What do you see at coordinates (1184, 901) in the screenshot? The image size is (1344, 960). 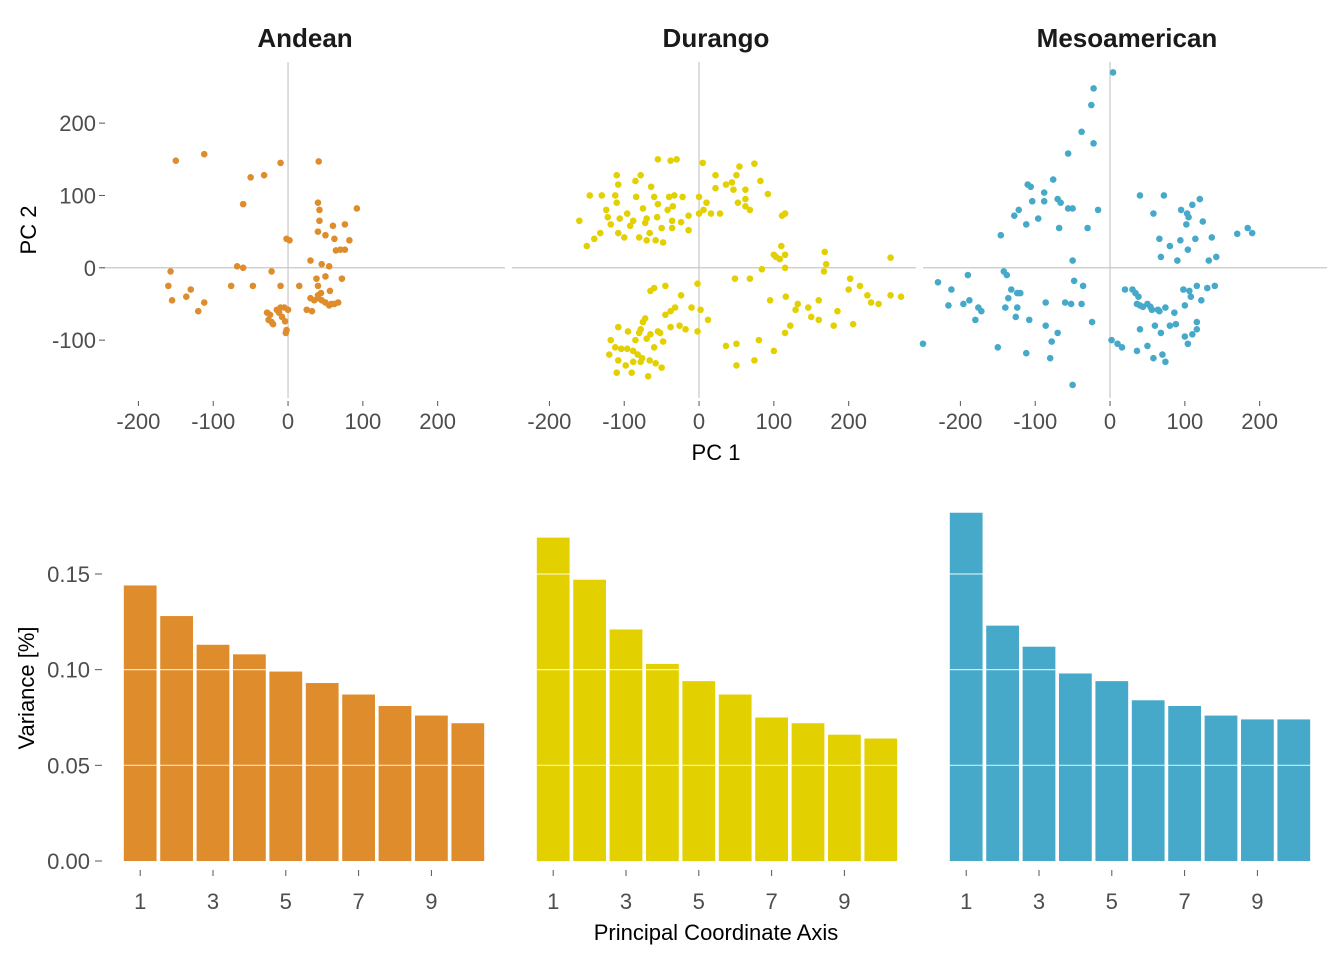 I see `x-tick-label: 7` at bounding box center [1184, 901].